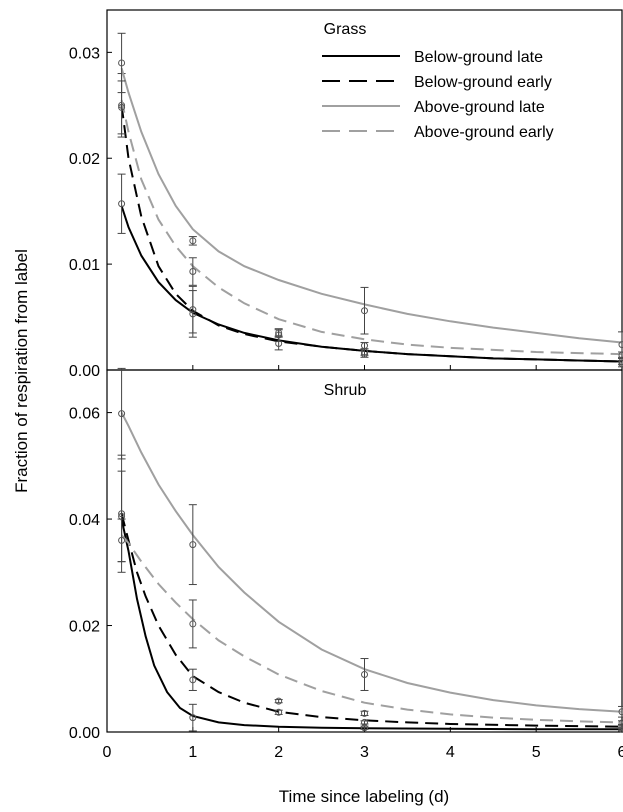 The image size is (623, 812). What do you see at coordinates (84, 371) in the screenshot?
I see `y-tick-label-grass: 0.00` at bounding box center [84, 371].